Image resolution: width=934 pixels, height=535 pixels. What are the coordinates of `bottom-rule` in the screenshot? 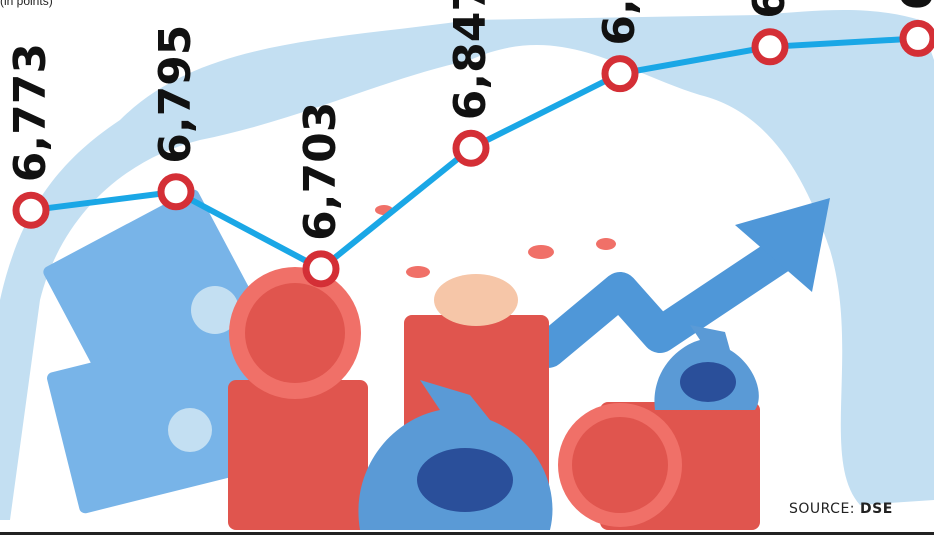 It's located at (467, 533).